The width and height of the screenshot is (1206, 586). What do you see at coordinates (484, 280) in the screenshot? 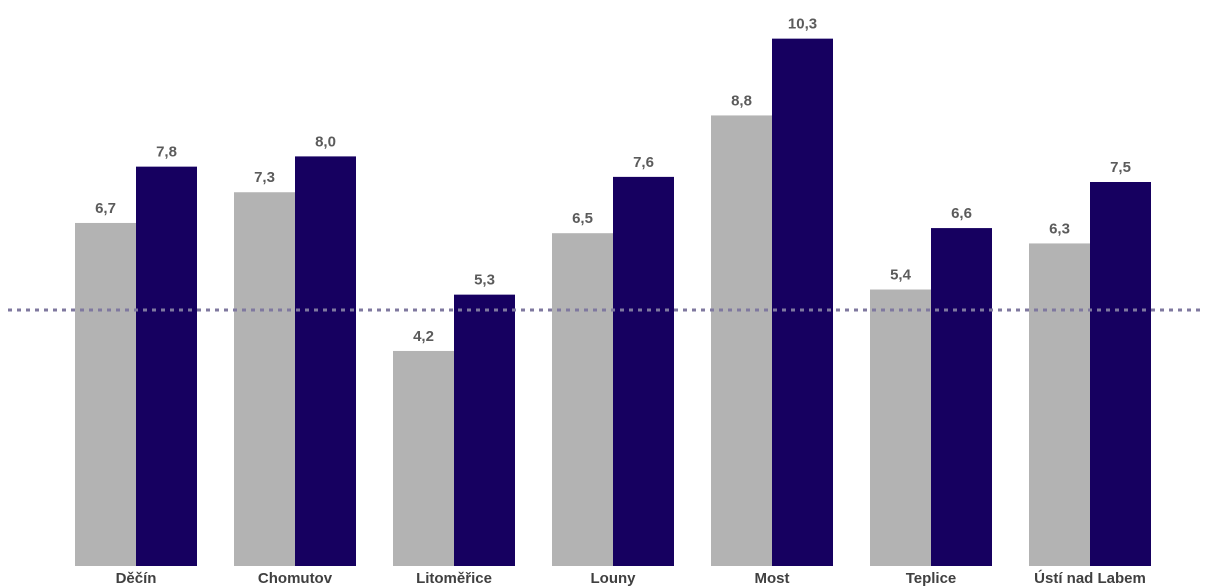
I see `value-label-series-2-2: 5,3` at bounding box center [484, 280].